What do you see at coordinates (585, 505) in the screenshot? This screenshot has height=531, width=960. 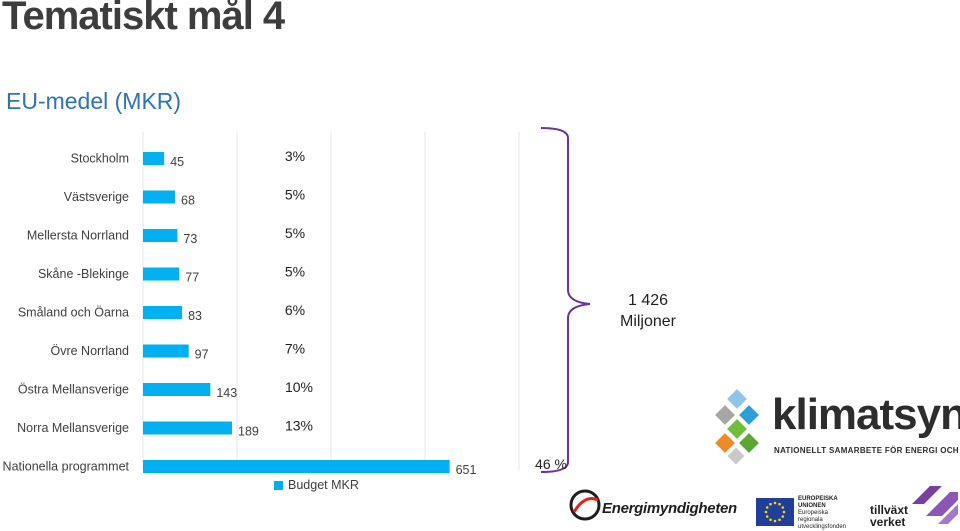 I see `energimyndigheten-swoosh-icon` at bounding box center [585, 505].